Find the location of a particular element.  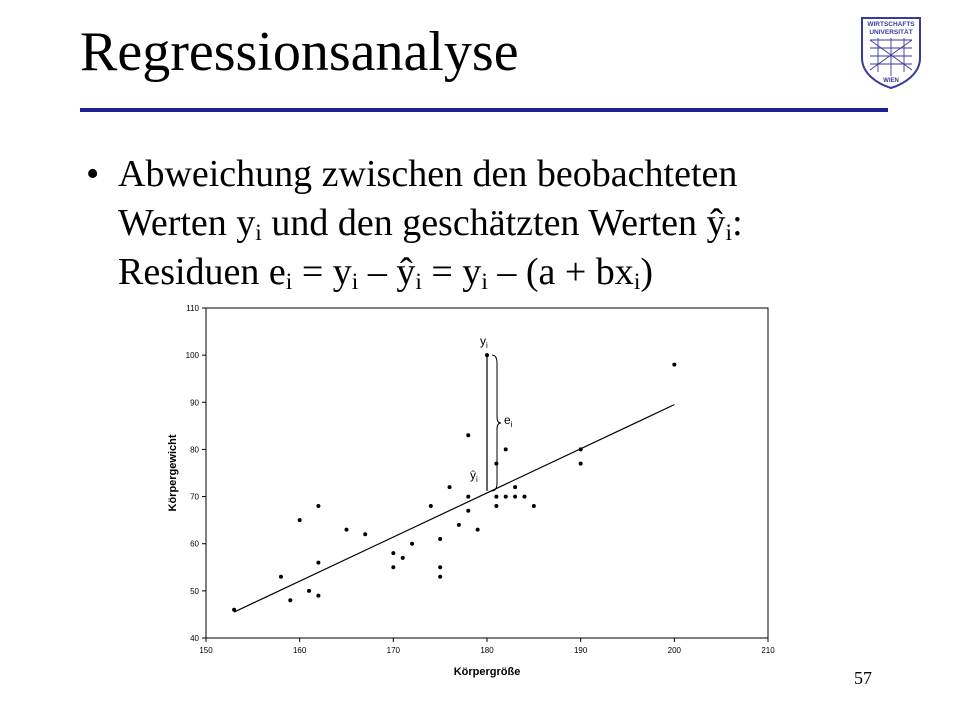

x-tick-label: 170 is located at coordinates (394, 650).